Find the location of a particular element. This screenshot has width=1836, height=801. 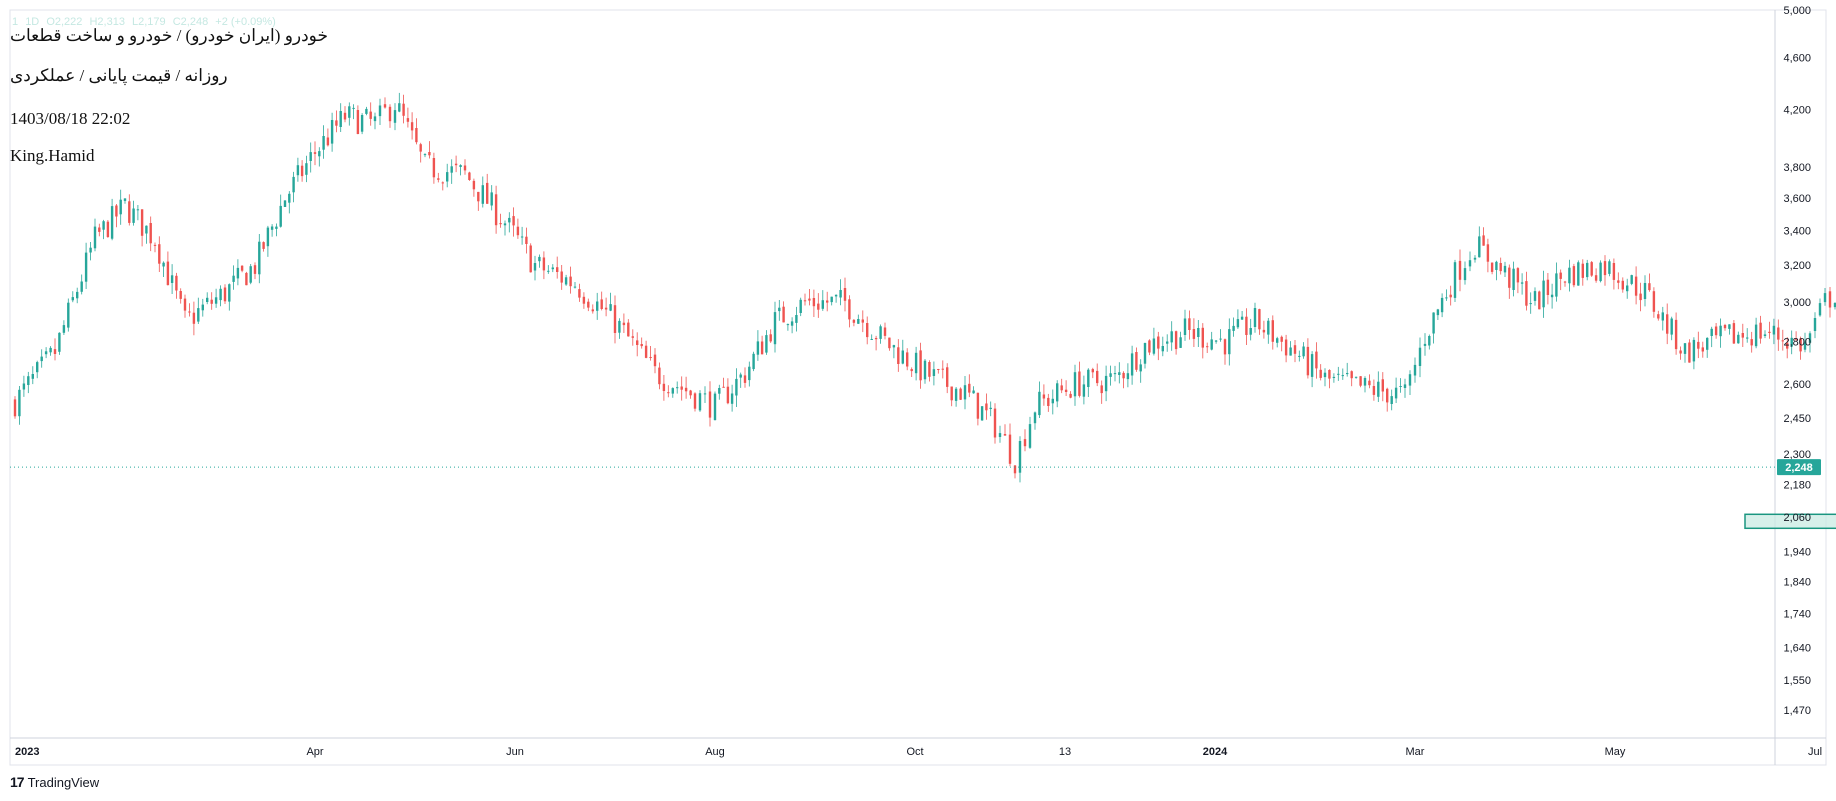

ohlc-item: +2 (+0.09%) is located at coordinates (245, 22).